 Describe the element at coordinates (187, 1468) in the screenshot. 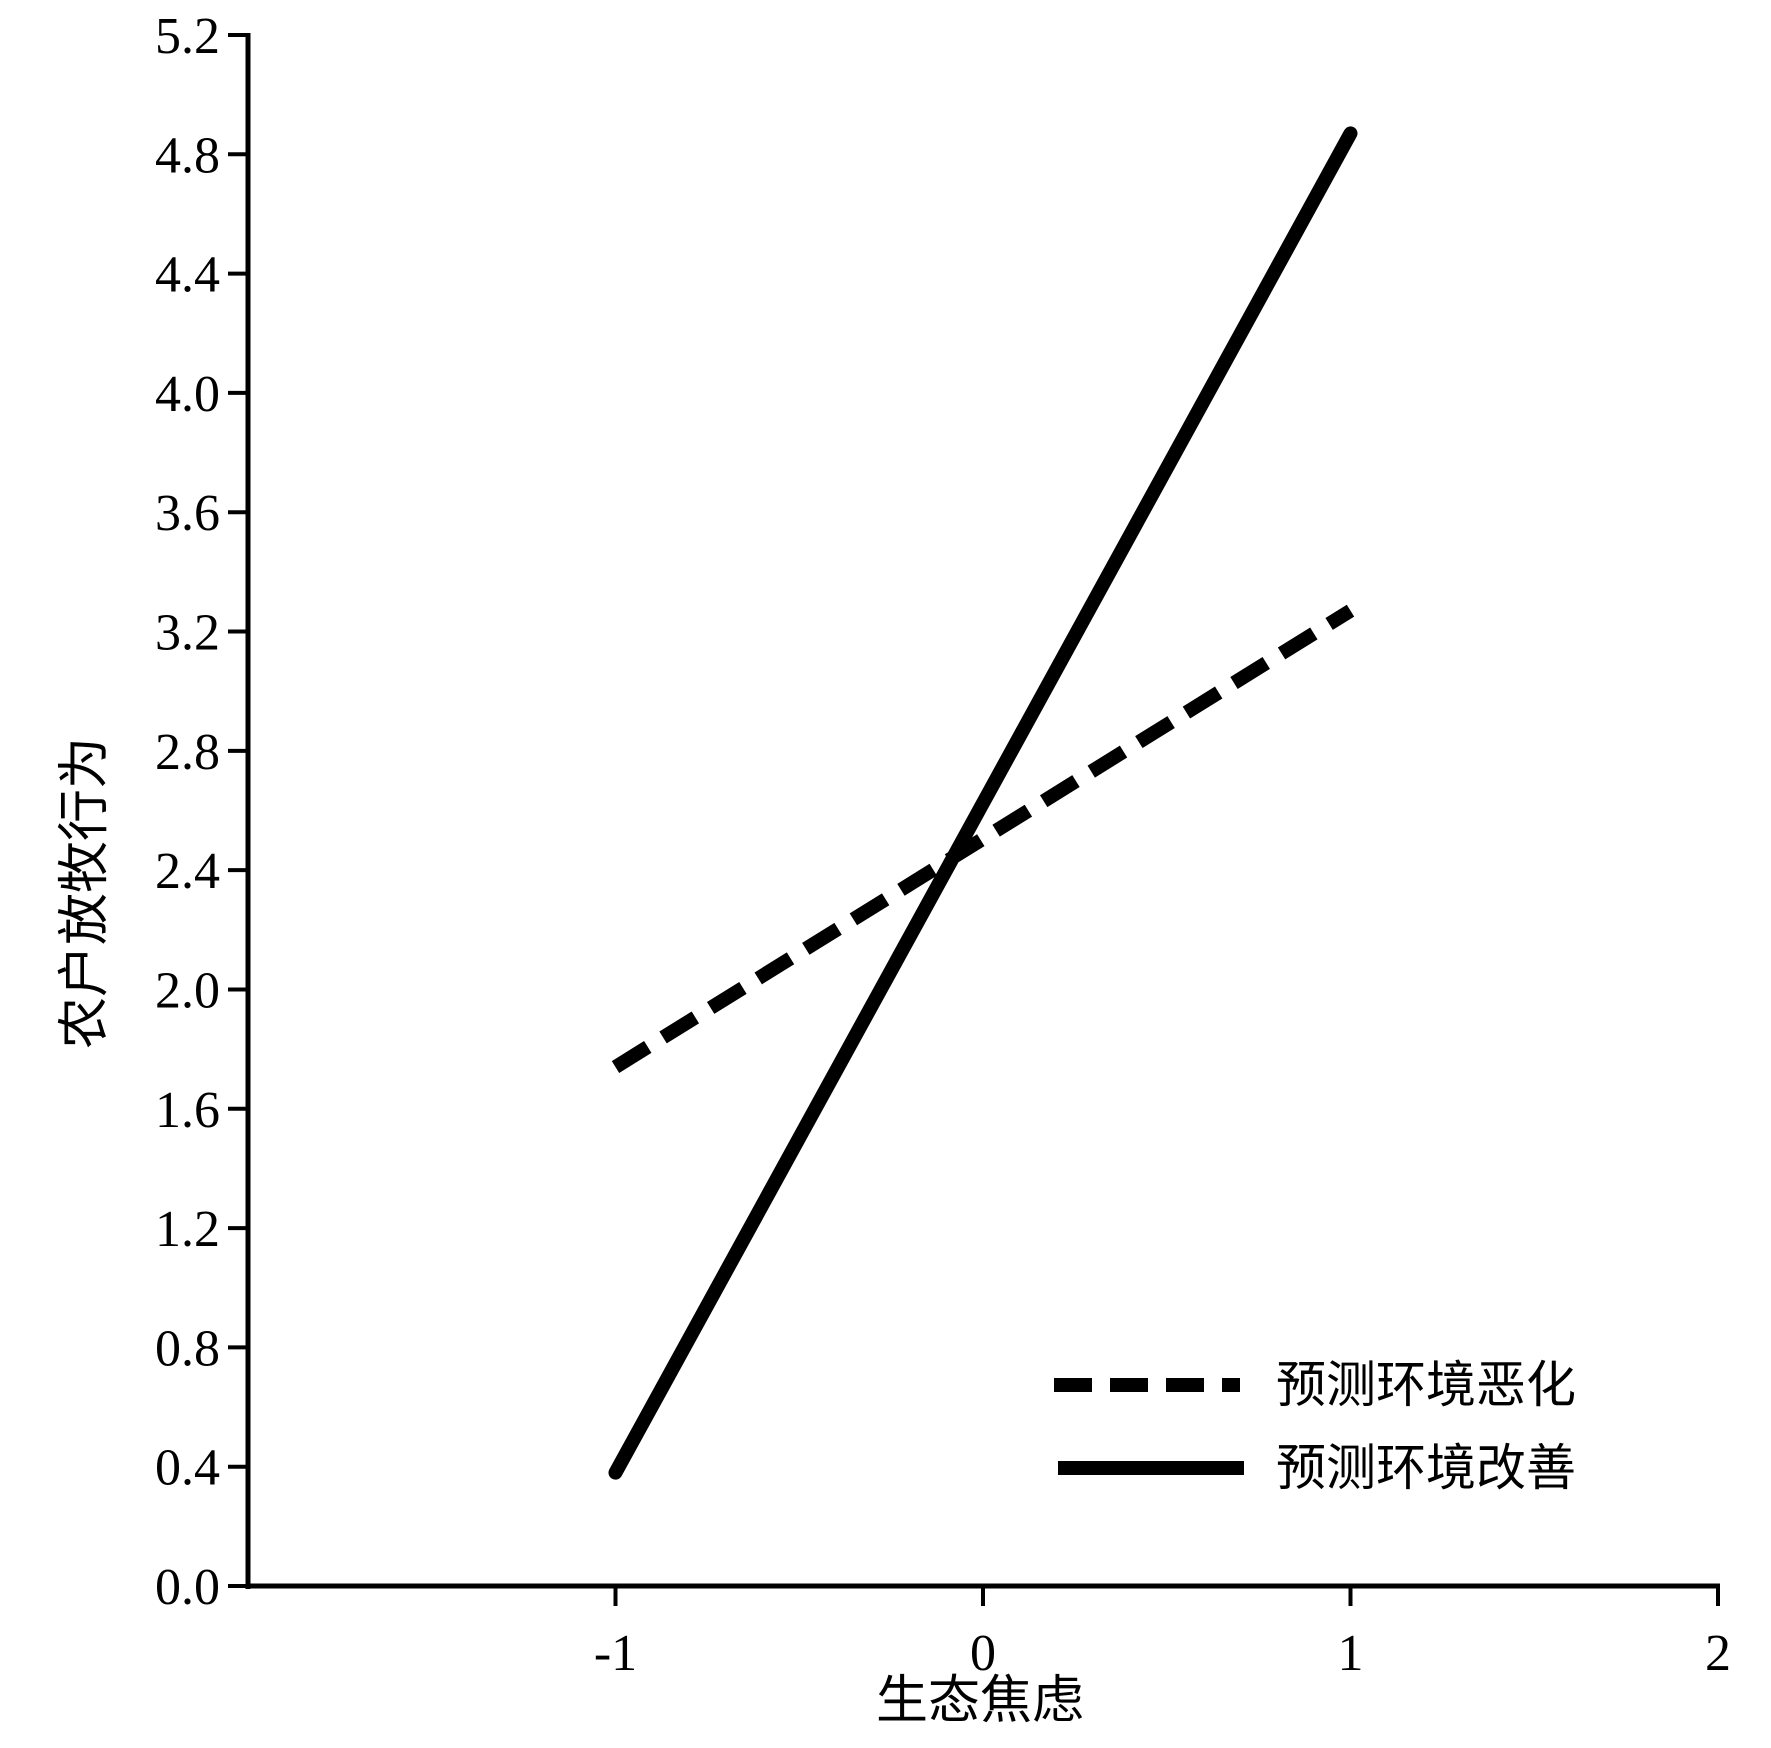

I see `y-tick-label: 0.4` at that location.